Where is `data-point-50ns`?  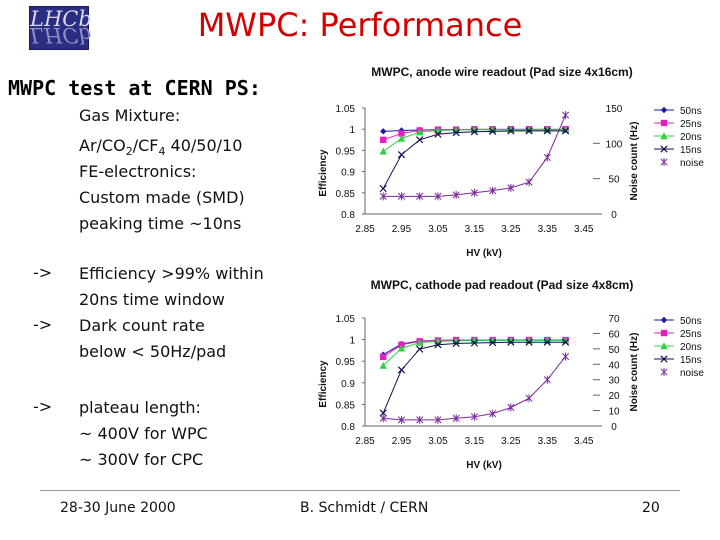
data-point-50ns is located at coordinates (383, 131).